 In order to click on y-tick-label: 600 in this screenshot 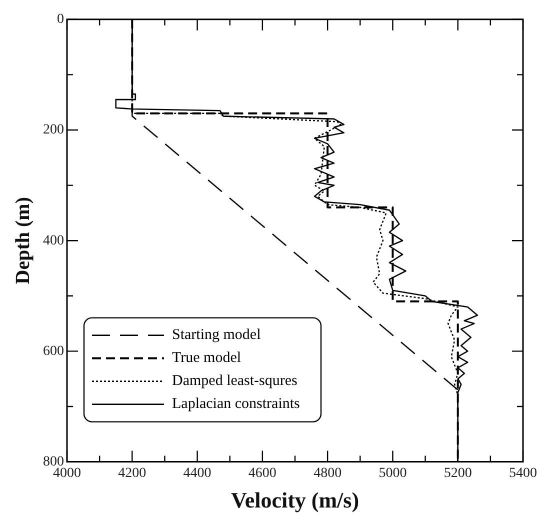, I will do `click(53, 351)`.